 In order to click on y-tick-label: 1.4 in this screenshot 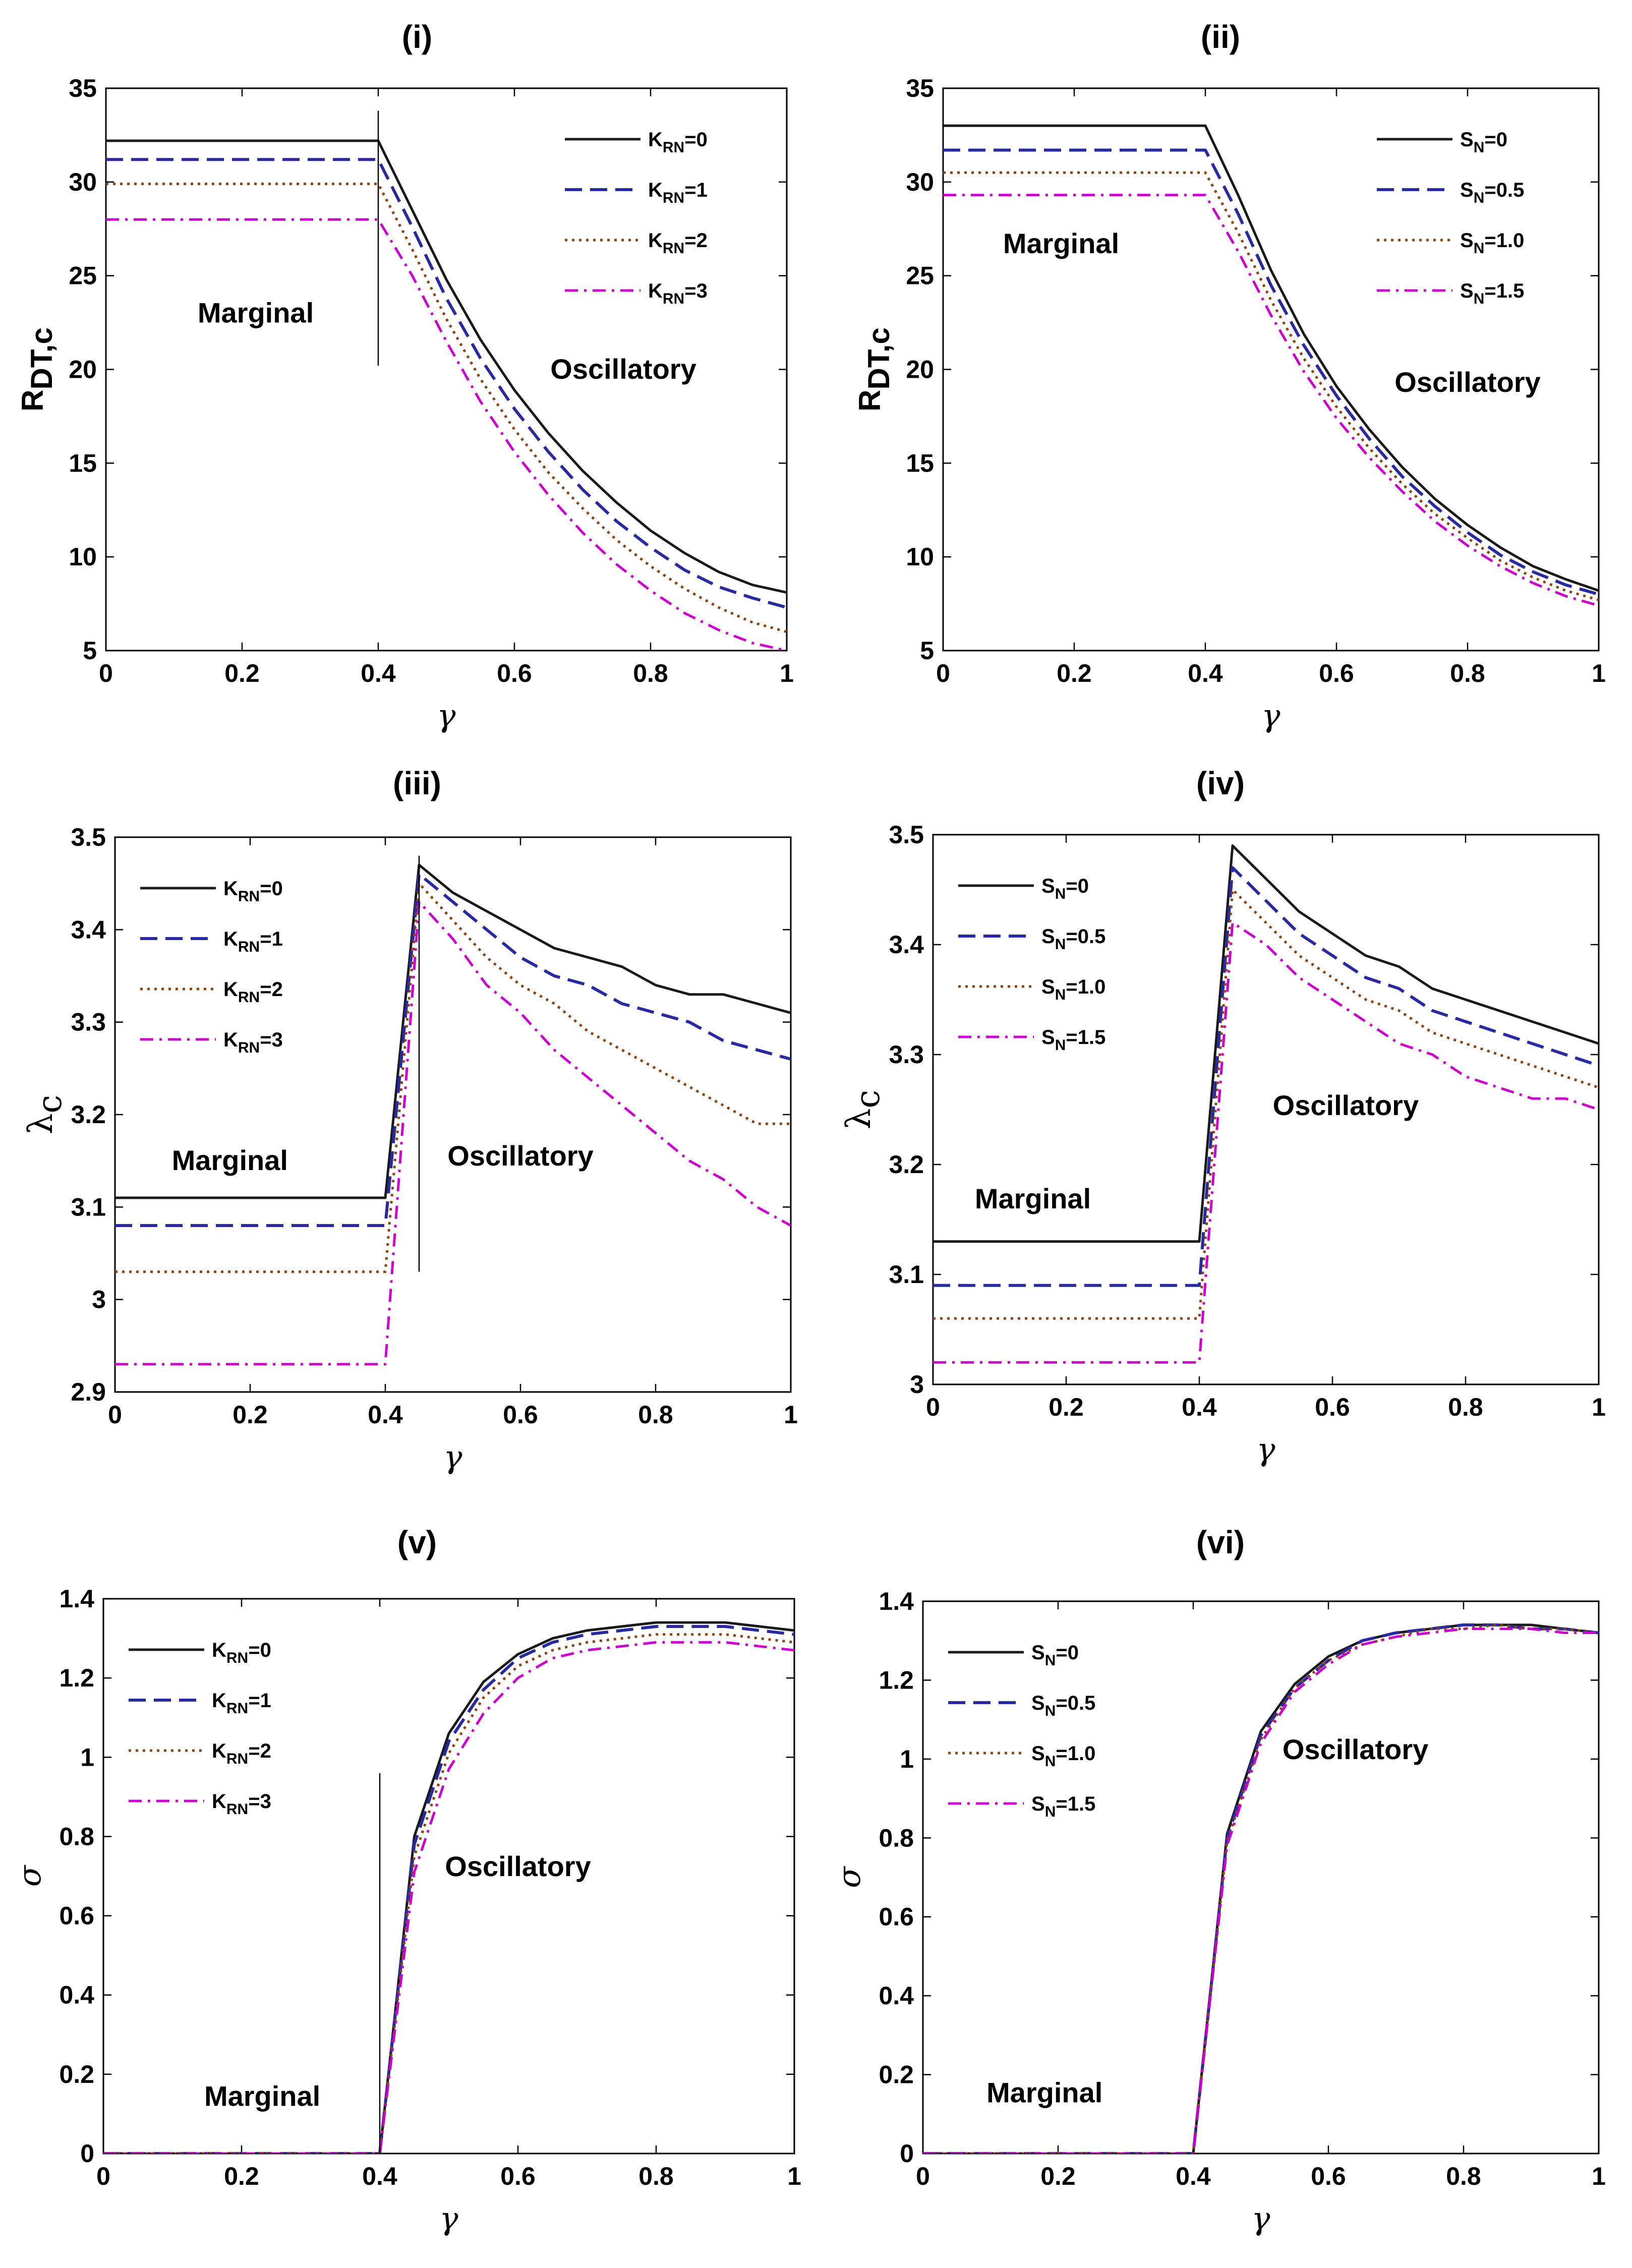, I will do `click(76, 1599)`.